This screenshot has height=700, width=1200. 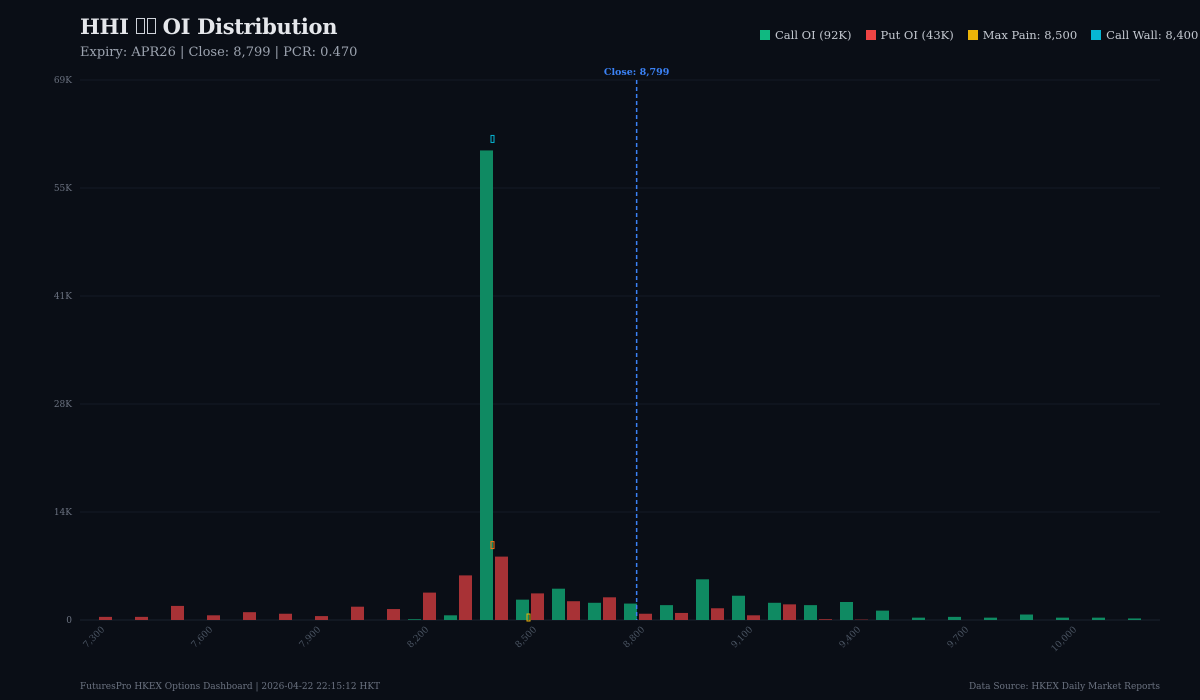 What do you see at coordinates (917, 35) in the screenshot?
I see `legend-label: Put OI (43K)` at bounding box center [917, 35].